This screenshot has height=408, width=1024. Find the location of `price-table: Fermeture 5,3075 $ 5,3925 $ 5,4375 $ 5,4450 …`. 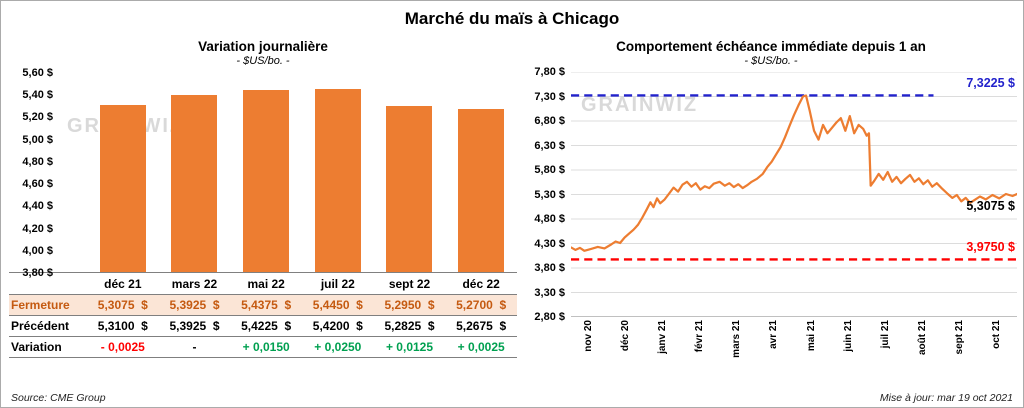

price-table: Fermeture 5,3075 $ 5,3925 $ 5,4375 $ 5,4450 … is located at coordinates (263, 326).